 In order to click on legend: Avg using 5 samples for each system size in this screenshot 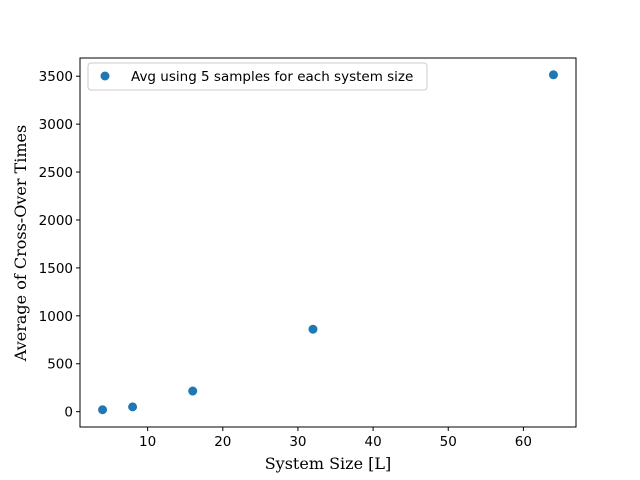, I will do `click(257, 76)`.